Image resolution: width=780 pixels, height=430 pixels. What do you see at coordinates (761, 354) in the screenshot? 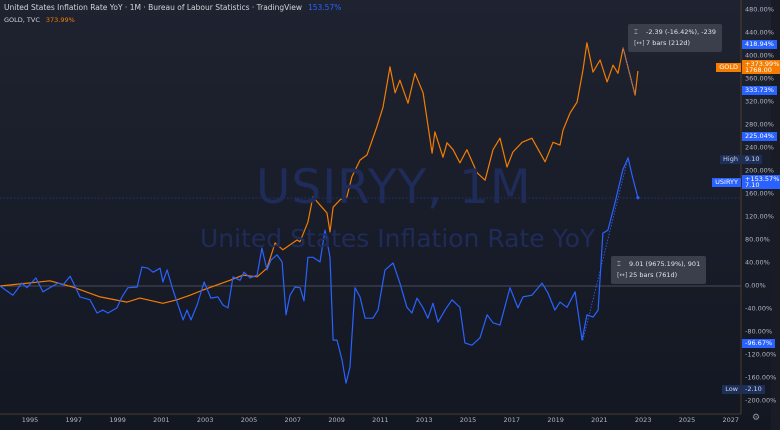
I see `y-tick-label: -120.00%` at bounding box center [761, 354].